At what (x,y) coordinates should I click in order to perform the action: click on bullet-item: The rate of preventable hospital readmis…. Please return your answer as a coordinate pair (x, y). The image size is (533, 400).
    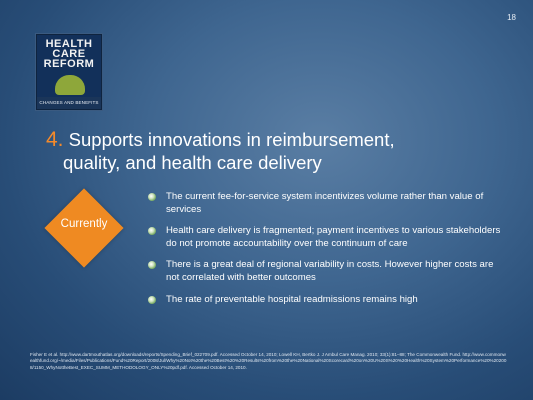
    Looking at the image, I should click on (328, 300).